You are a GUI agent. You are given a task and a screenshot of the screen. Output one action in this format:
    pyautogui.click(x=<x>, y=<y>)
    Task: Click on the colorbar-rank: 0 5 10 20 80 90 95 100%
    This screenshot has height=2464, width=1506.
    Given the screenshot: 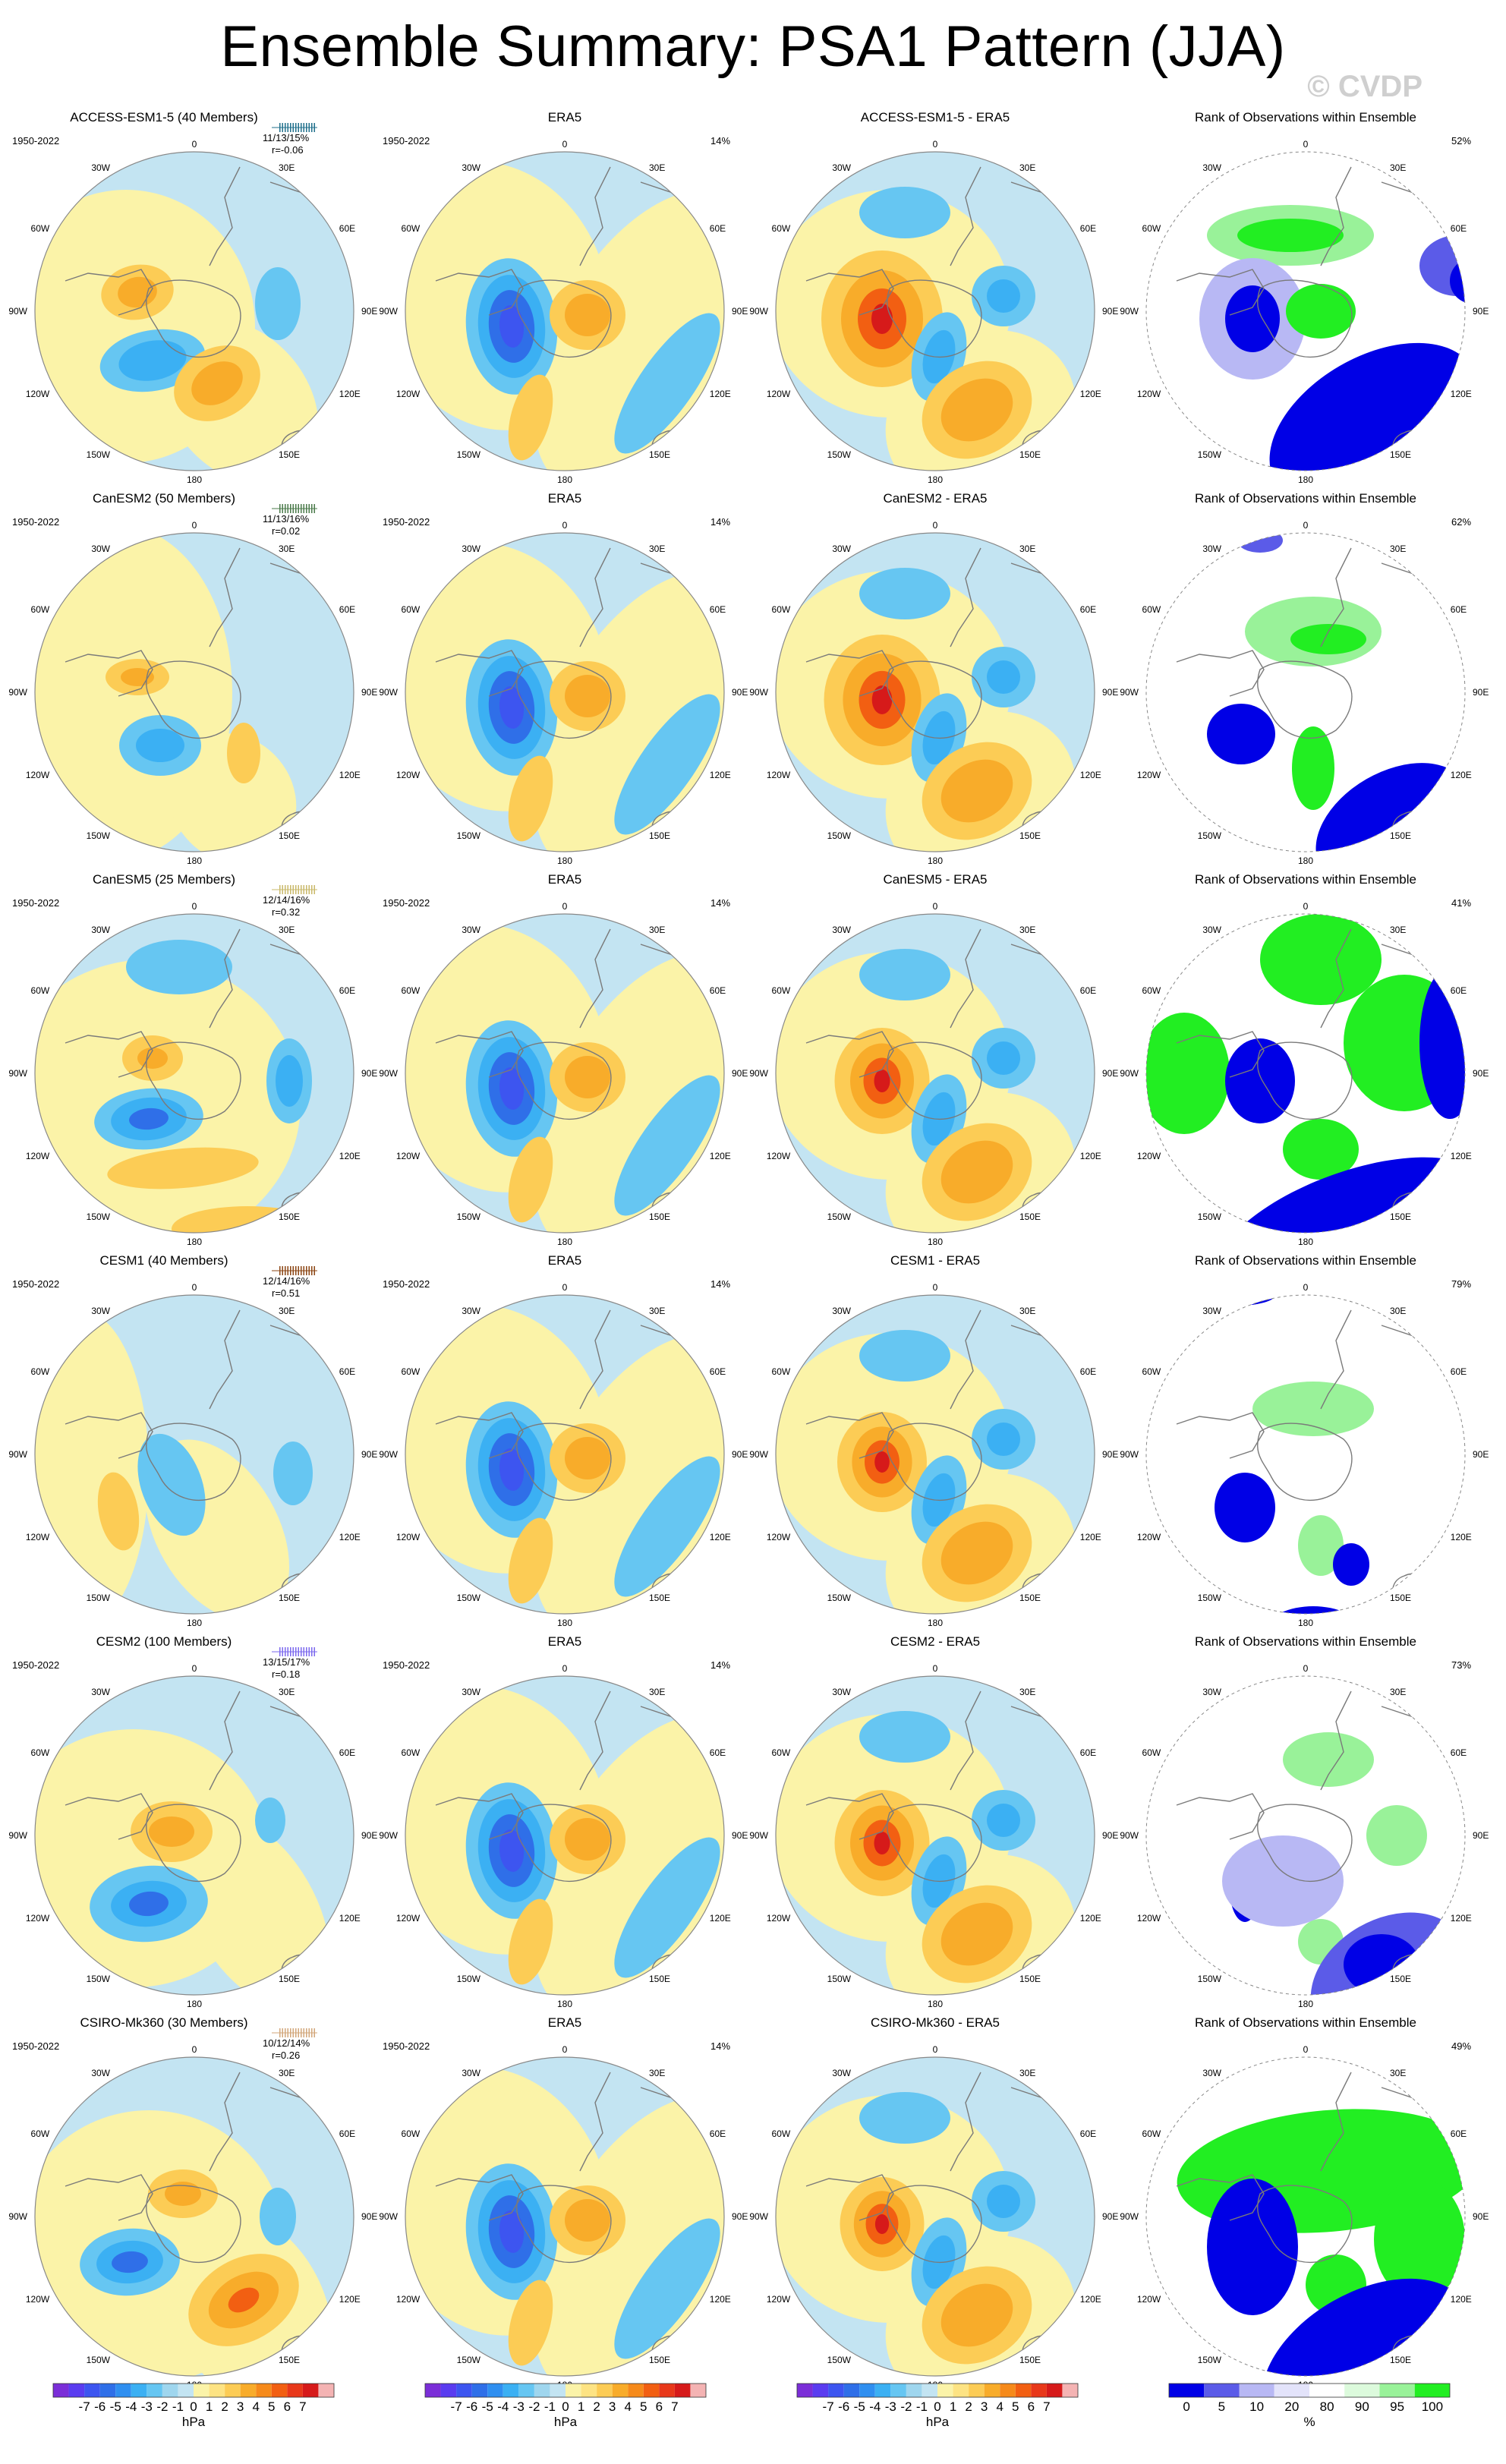 What is the action you would take?
    pyautogui.click(x=1309, y=2410)
    